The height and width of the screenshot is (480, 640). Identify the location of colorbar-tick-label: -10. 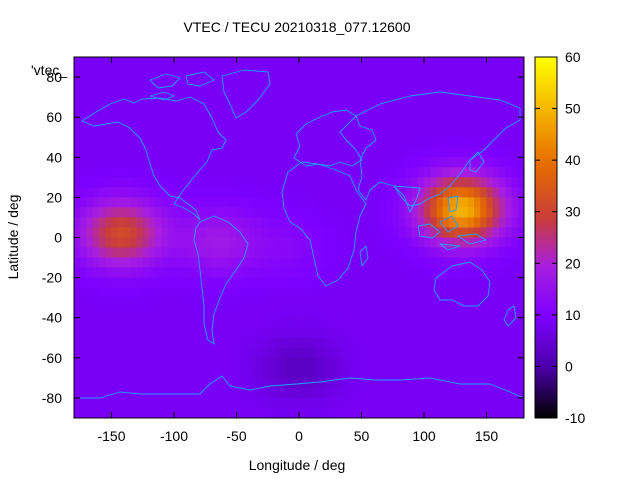
(575, 418).